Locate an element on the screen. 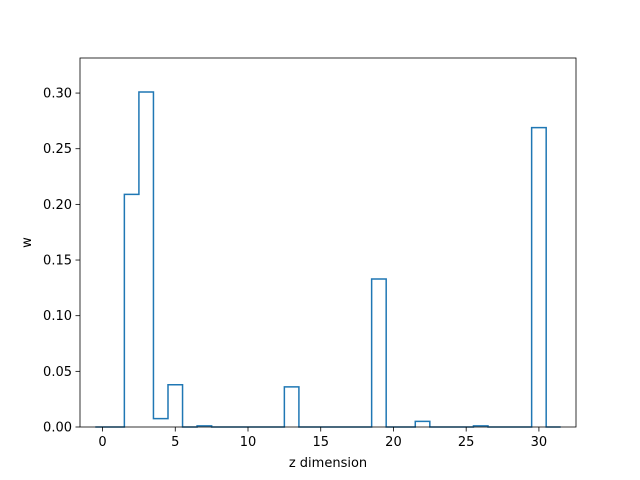 This screenshot has width=640, height=480. y-axis-label: w is located at coordinates (27, 242).